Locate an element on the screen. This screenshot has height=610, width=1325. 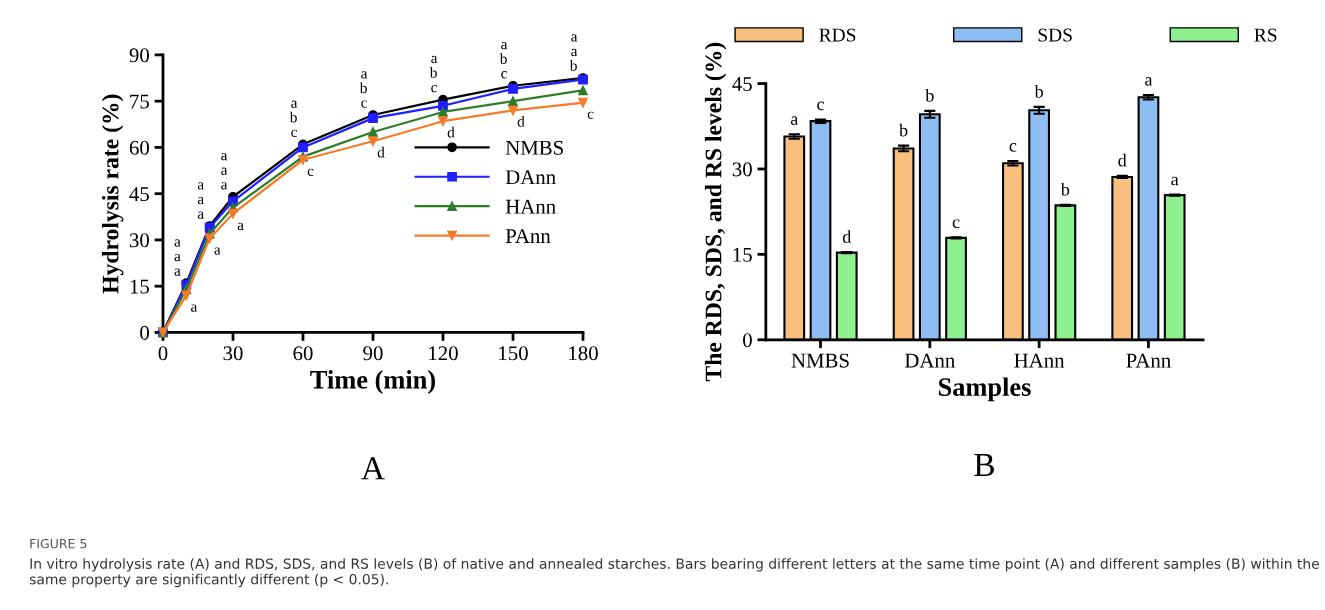
y-tick-label: 90 is located at coordinates (139, 55).